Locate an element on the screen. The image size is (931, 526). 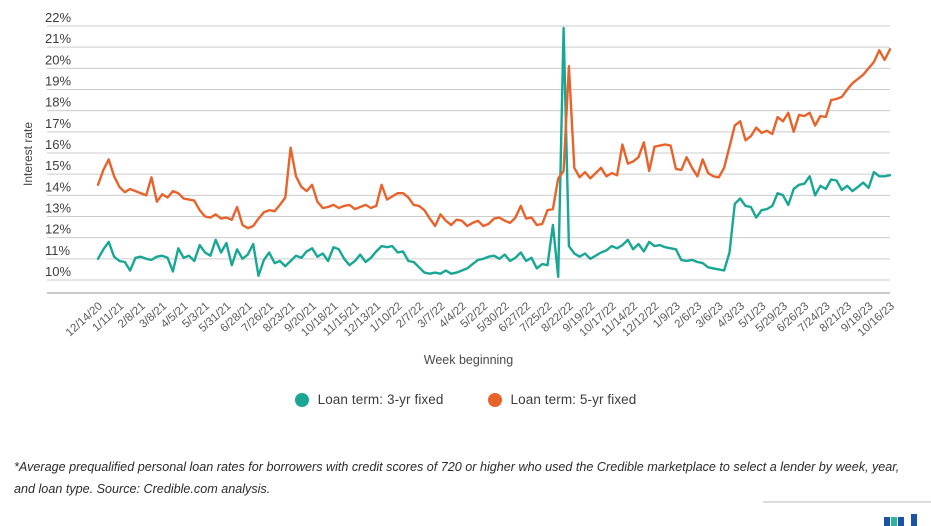
y-tick-label: 20% is located at coordinates (58, 59).